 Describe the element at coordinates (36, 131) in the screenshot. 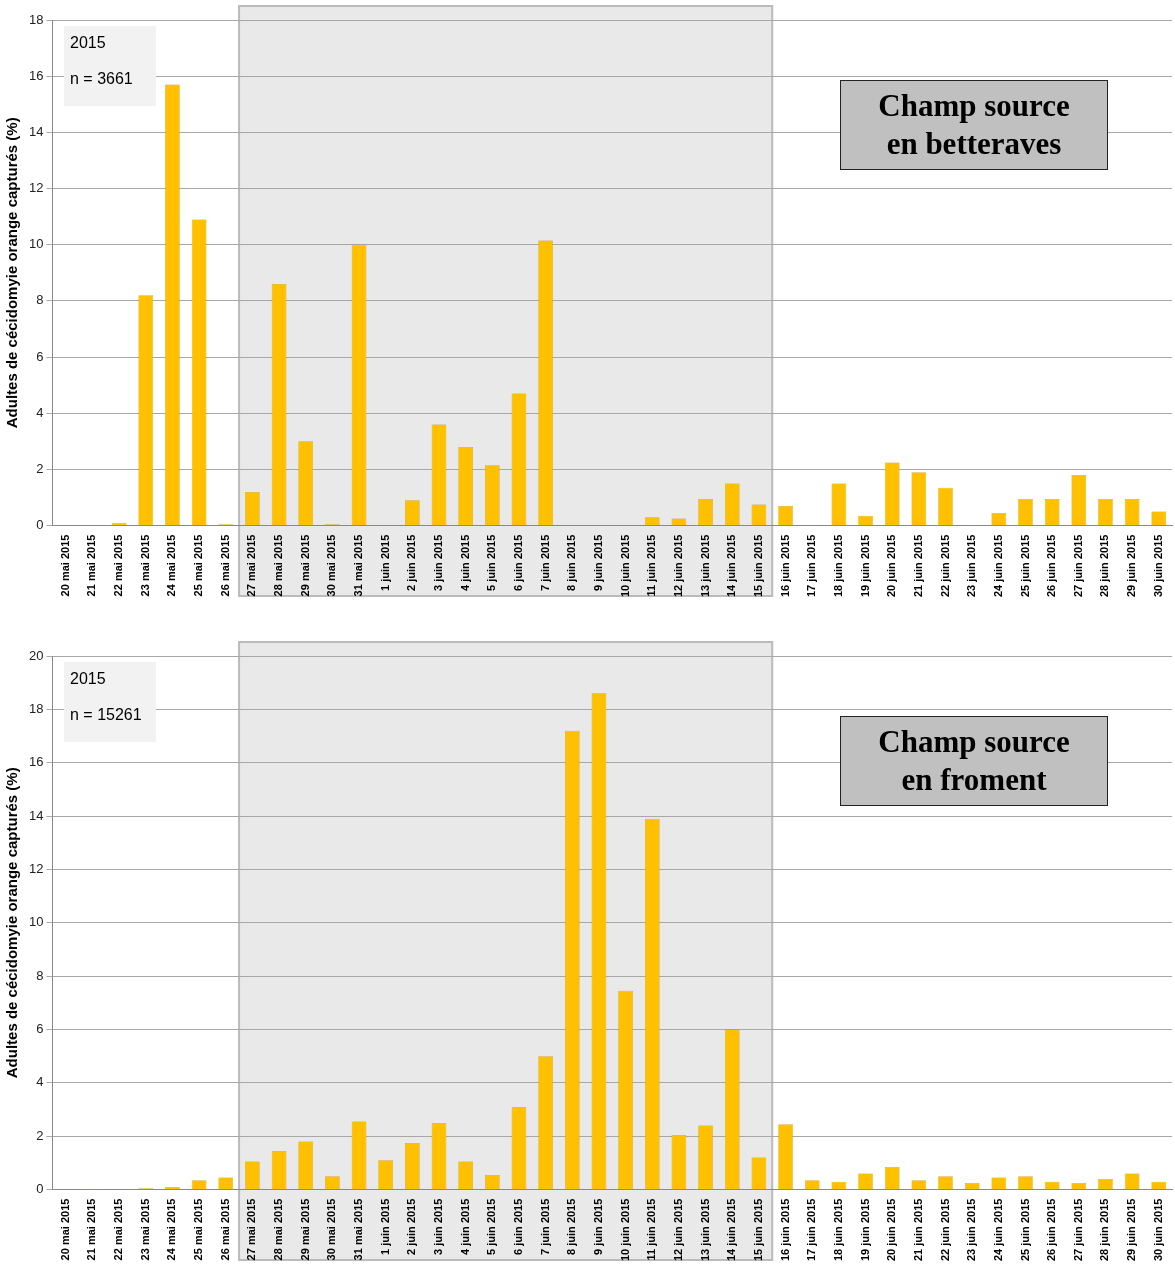

I see `y-tick-label: 14` at that location.